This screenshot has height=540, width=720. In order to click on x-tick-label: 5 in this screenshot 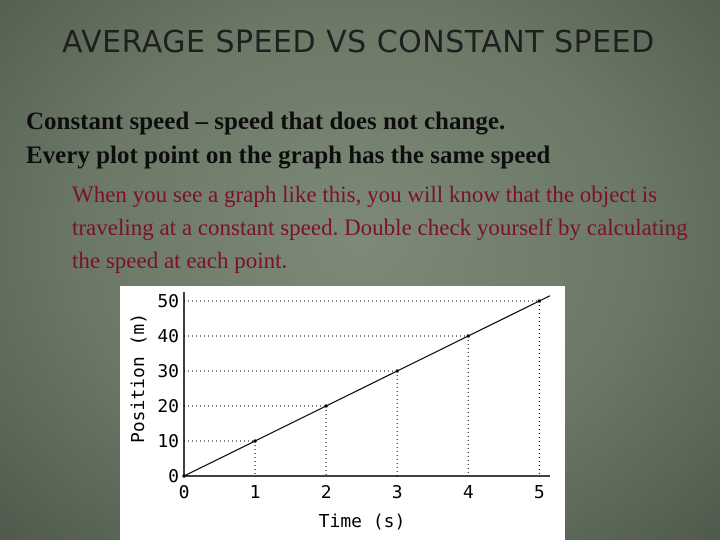, I will do `click(539, 492)`.